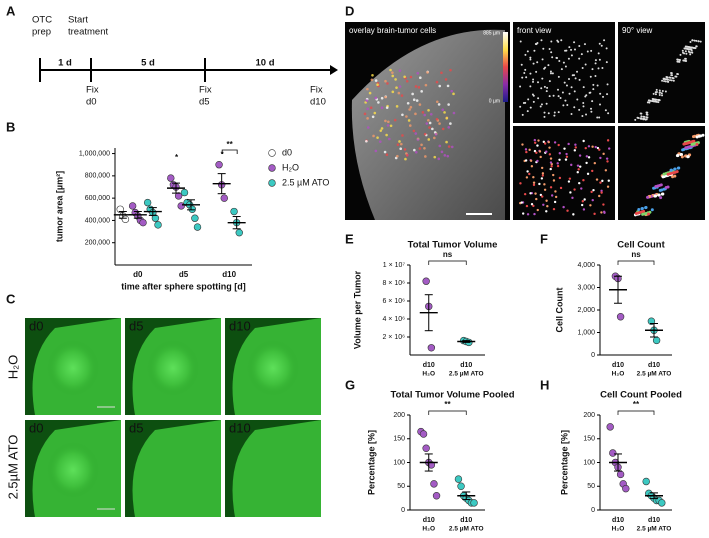 This screenshot has width=709, height=538. Describe the element at coordinates (272, 183) in the screenshot. I see `legend-marker` at that location.